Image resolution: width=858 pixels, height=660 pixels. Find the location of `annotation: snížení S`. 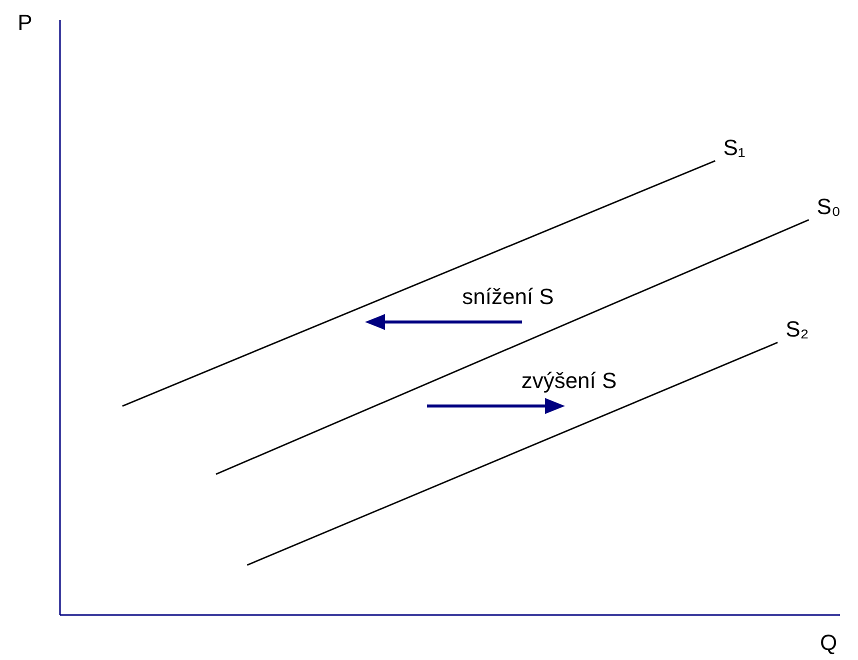

annotation: snížení S is located at coordinates (508, 296).